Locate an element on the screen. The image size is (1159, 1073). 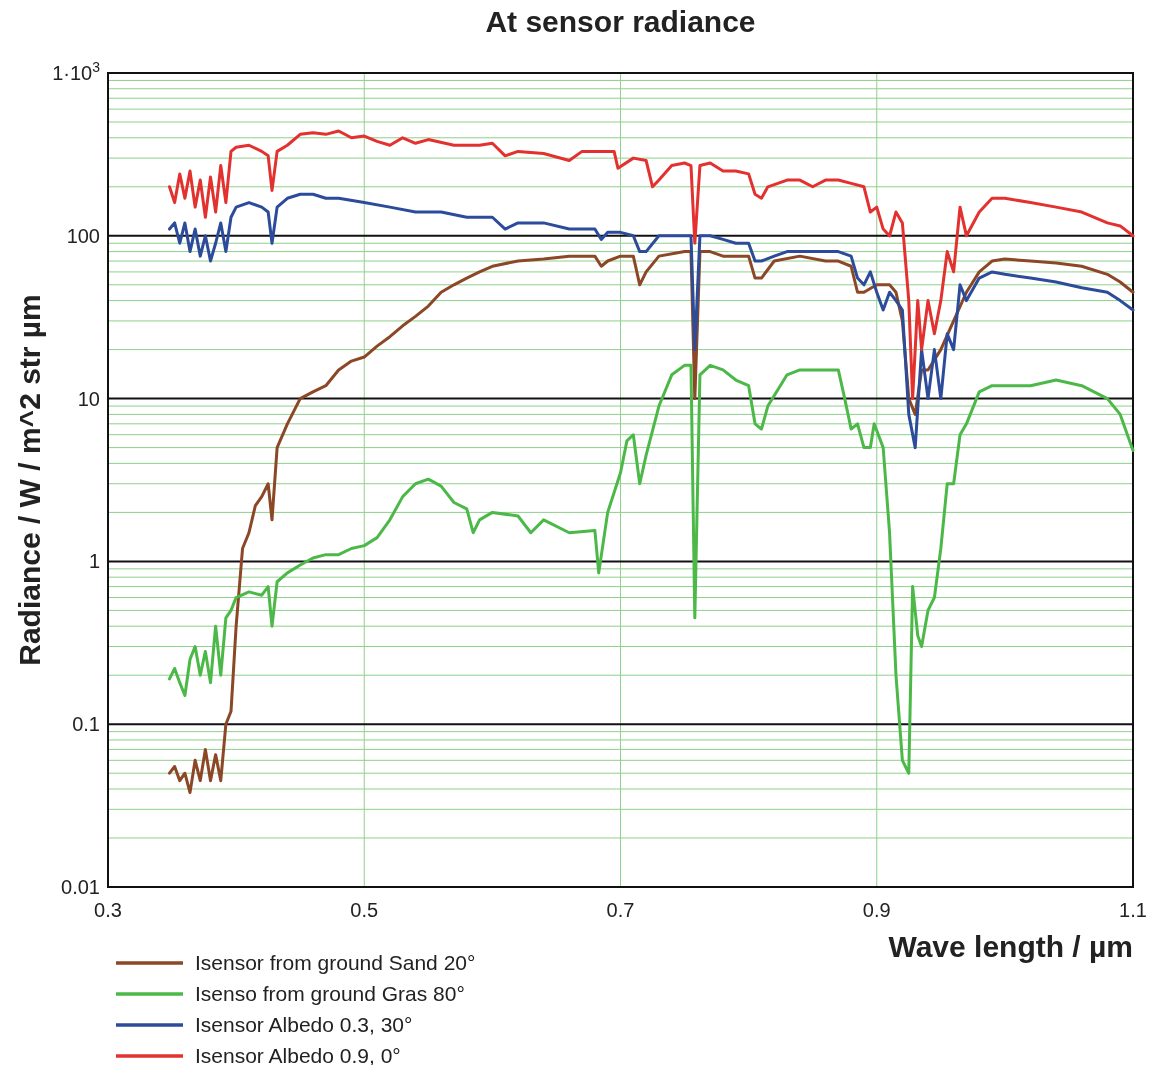
x-tick-label: 0.3 is located at coordinates (108, 910).